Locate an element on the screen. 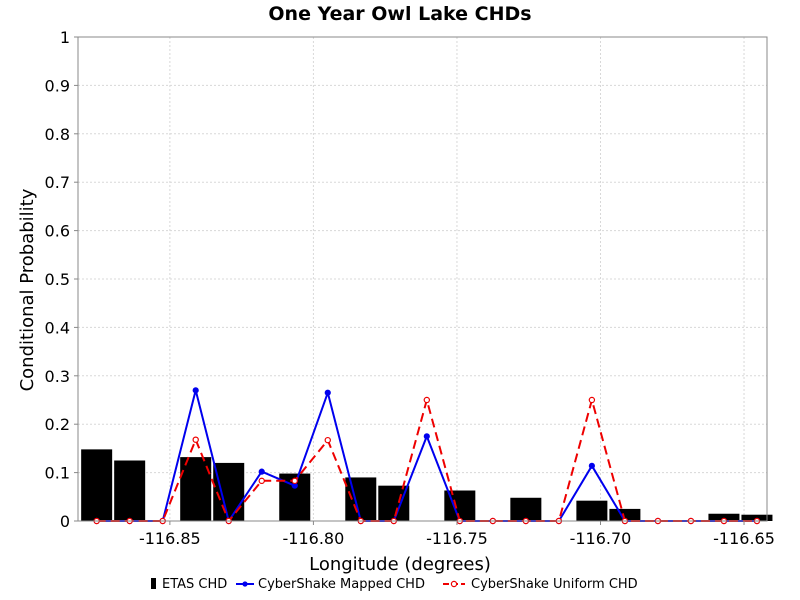  bar-series is located at coordinates (427, 485).